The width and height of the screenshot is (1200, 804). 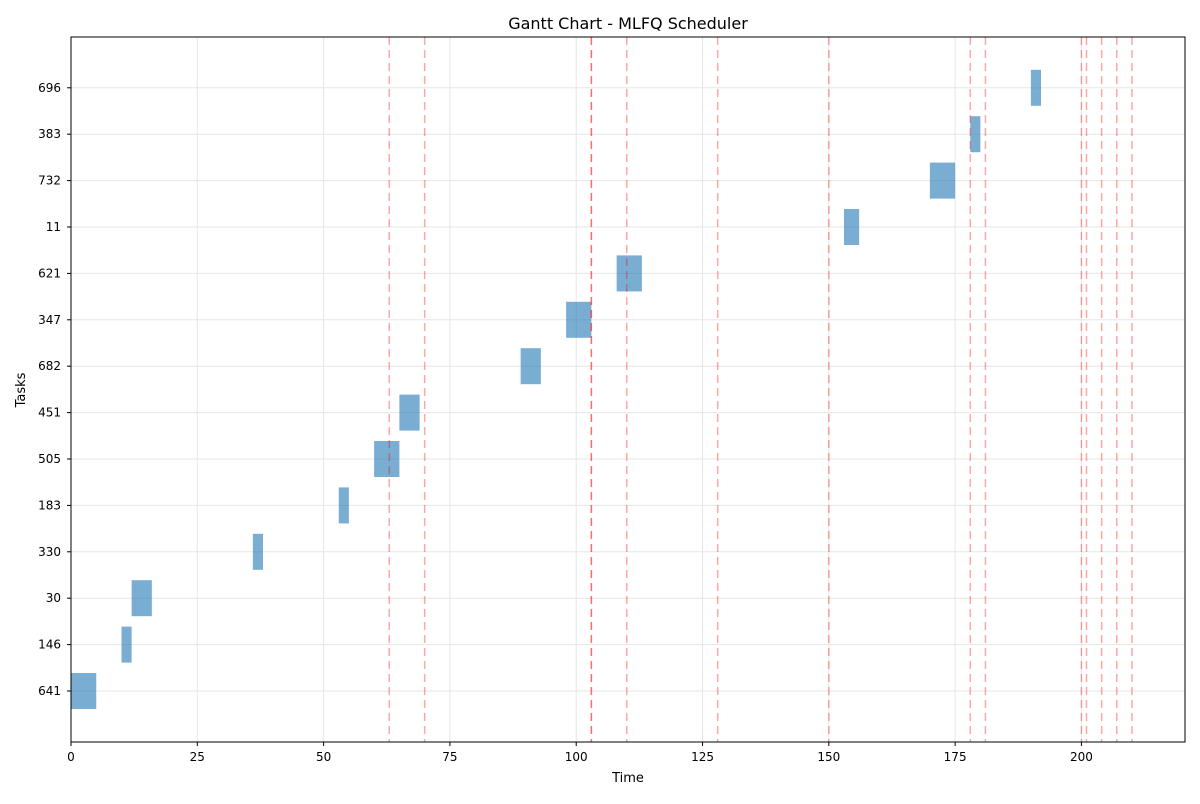 I want to click on x-tick-label: 200, so click(x=1081, y=757).